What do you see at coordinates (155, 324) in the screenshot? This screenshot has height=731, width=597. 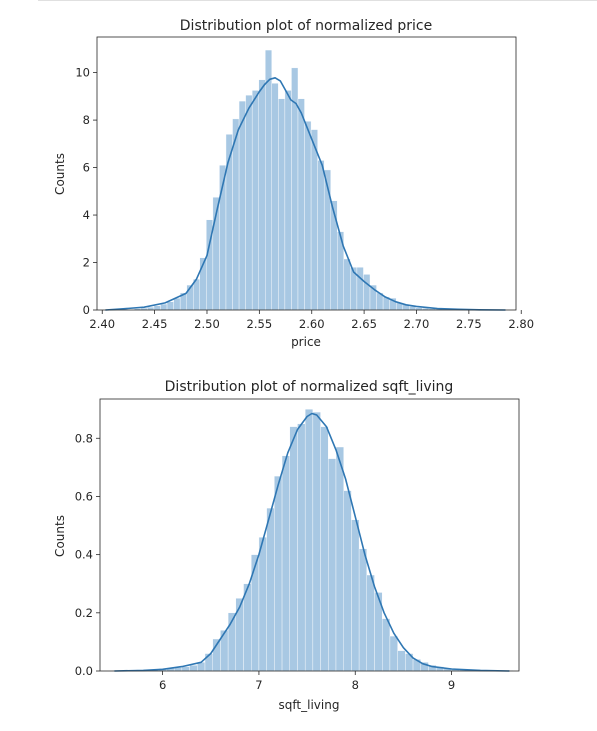 I see `x-tick-label: 2.45` at bounding box center [155, 324].